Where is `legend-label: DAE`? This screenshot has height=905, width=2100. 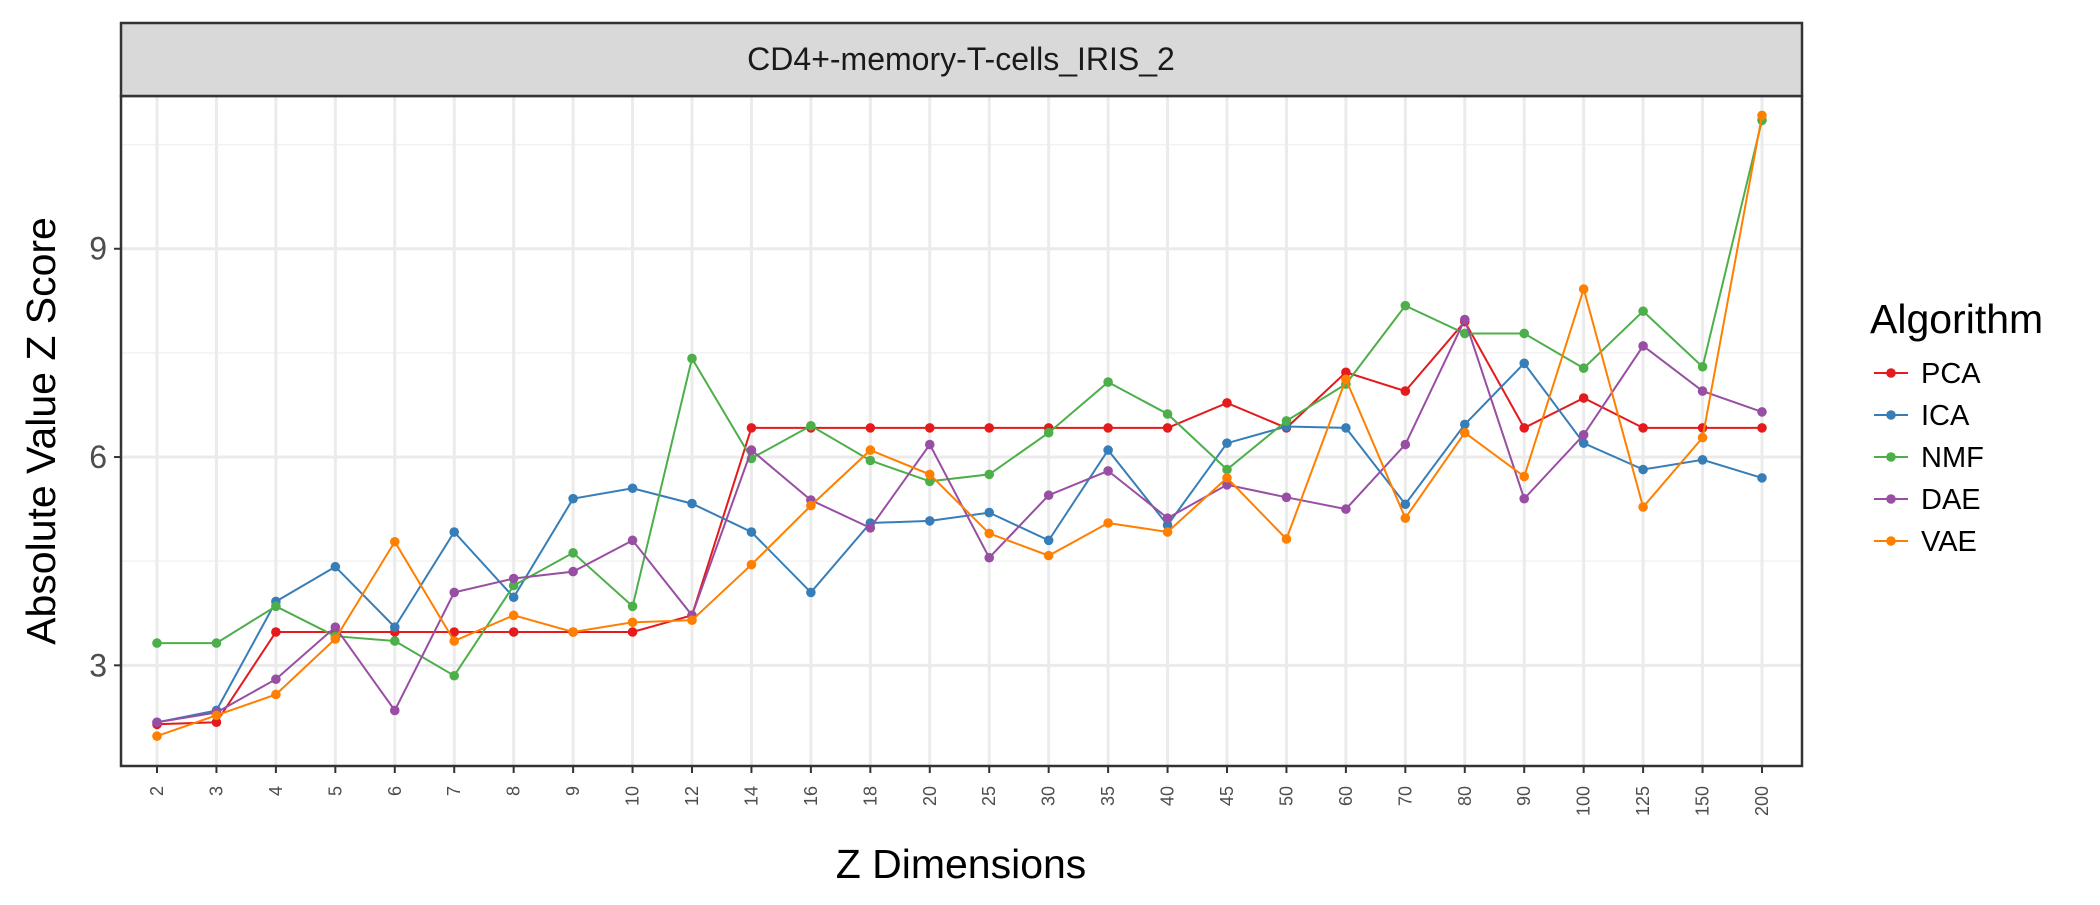
legend-label: DAE is located at coordinates (1951, 500).